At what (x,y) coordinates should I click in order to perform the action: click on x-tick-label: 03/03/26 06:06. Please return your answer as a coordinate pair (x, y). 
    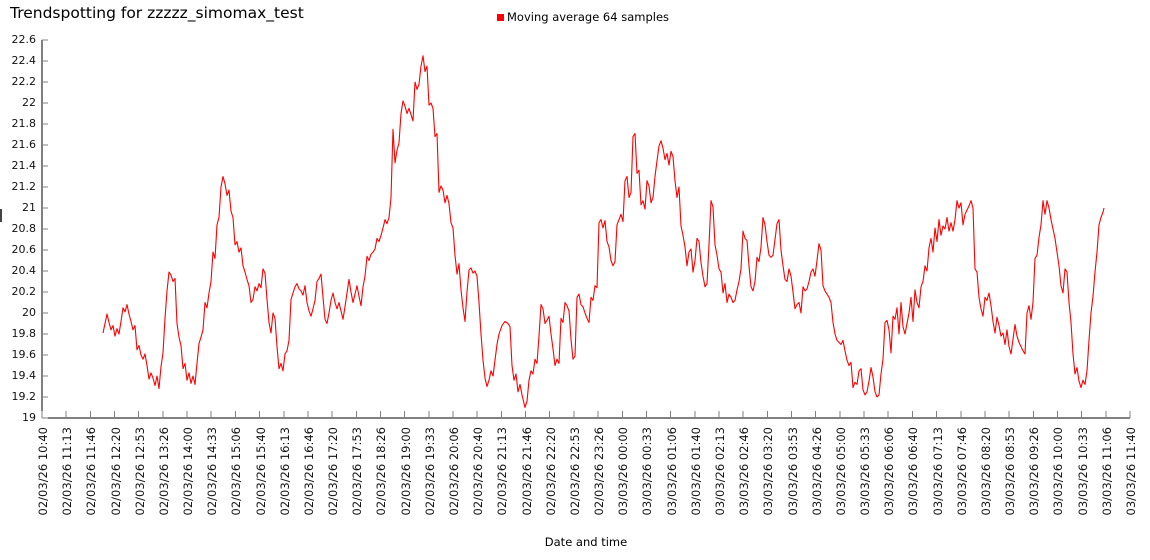
    Looking at the image, I should click on (889, 471).